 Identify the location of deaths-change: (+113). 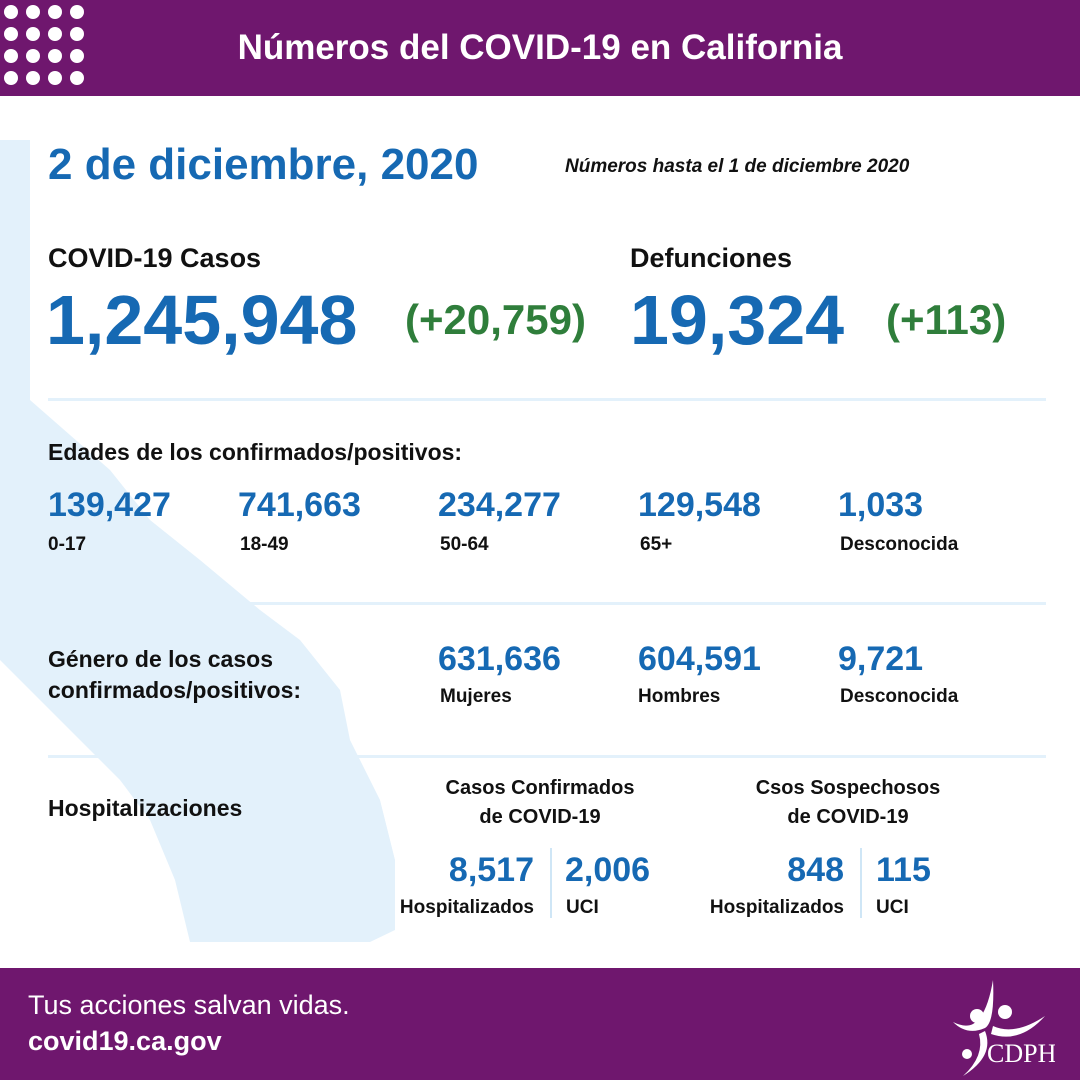
(946, 319).